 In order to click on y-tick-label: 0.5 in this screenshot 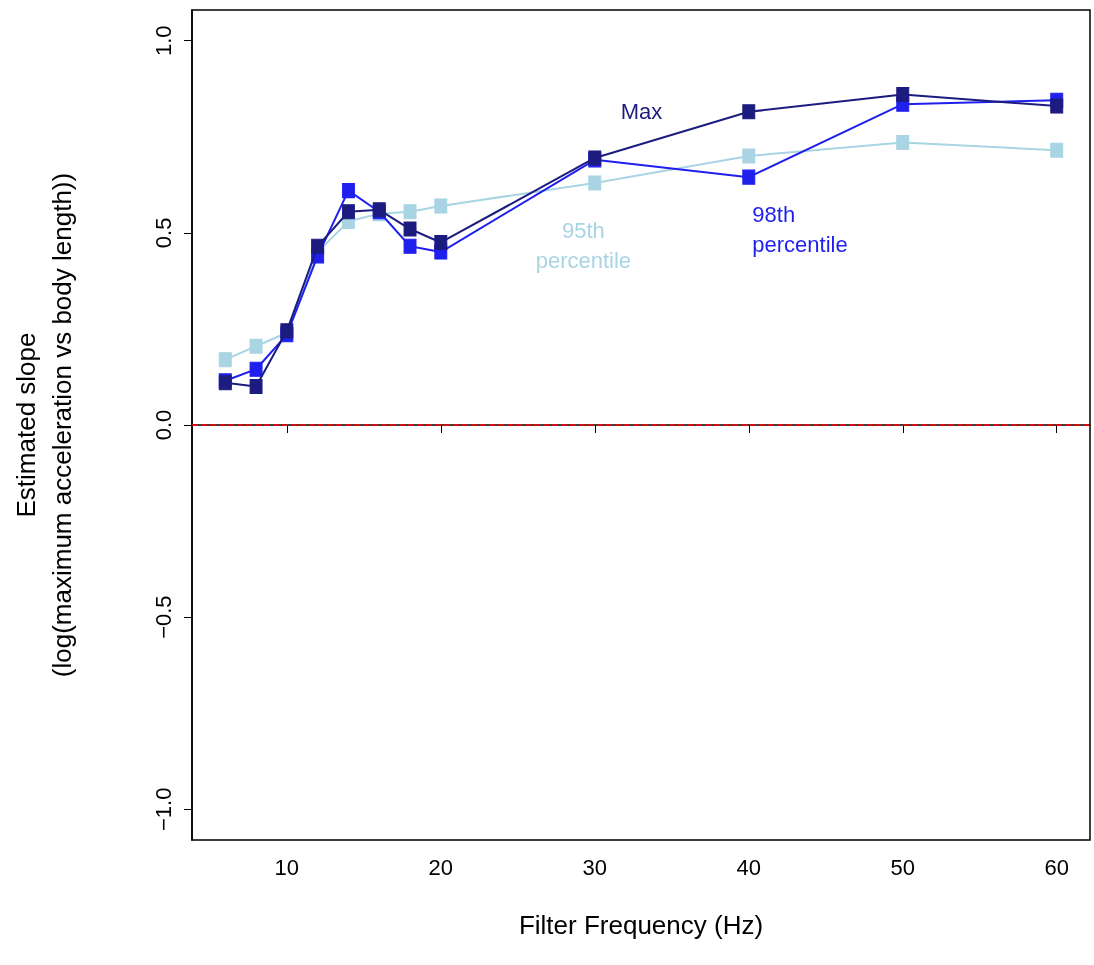, I will do `click(163, 233)`.